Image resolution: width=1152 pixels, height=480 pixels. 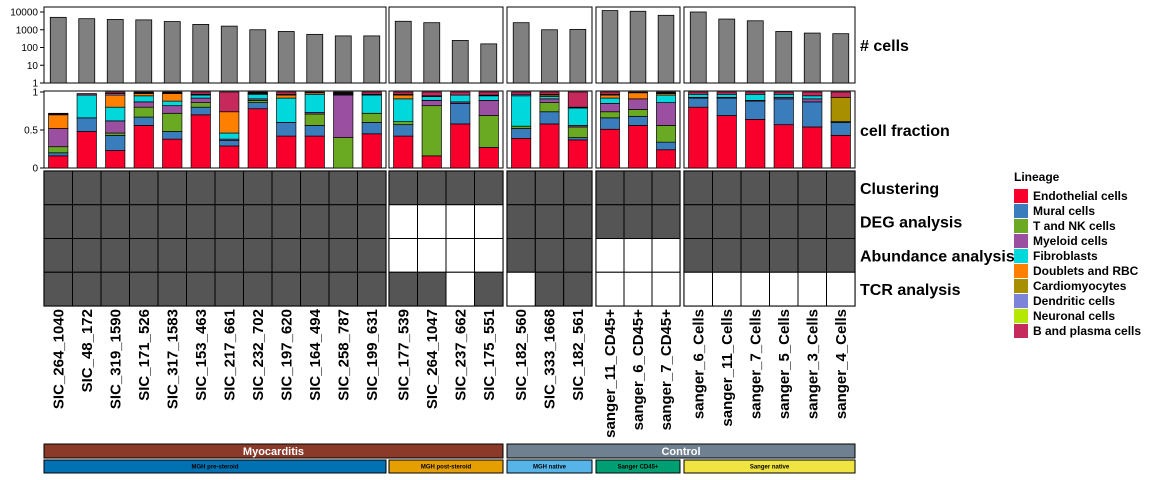 What do you see at coordinates (1086, 271) in the screenshot?
I see `legend-label: Doublets and RBC` at bounding box center [1086, 271].